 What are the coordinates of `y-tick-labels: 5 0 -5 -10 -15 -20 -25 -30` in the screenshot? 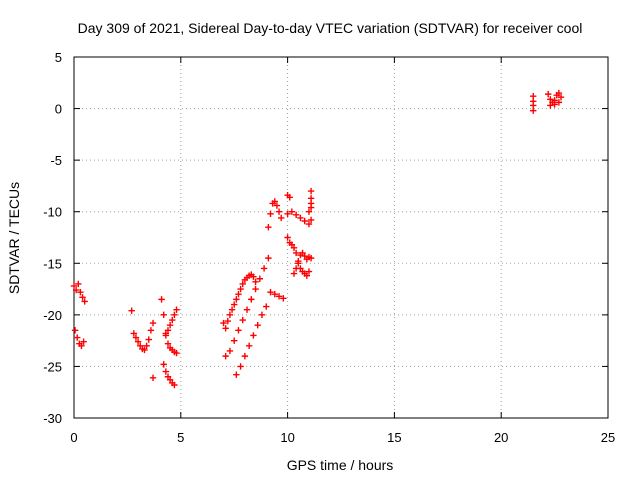 It's located at (52, 238).